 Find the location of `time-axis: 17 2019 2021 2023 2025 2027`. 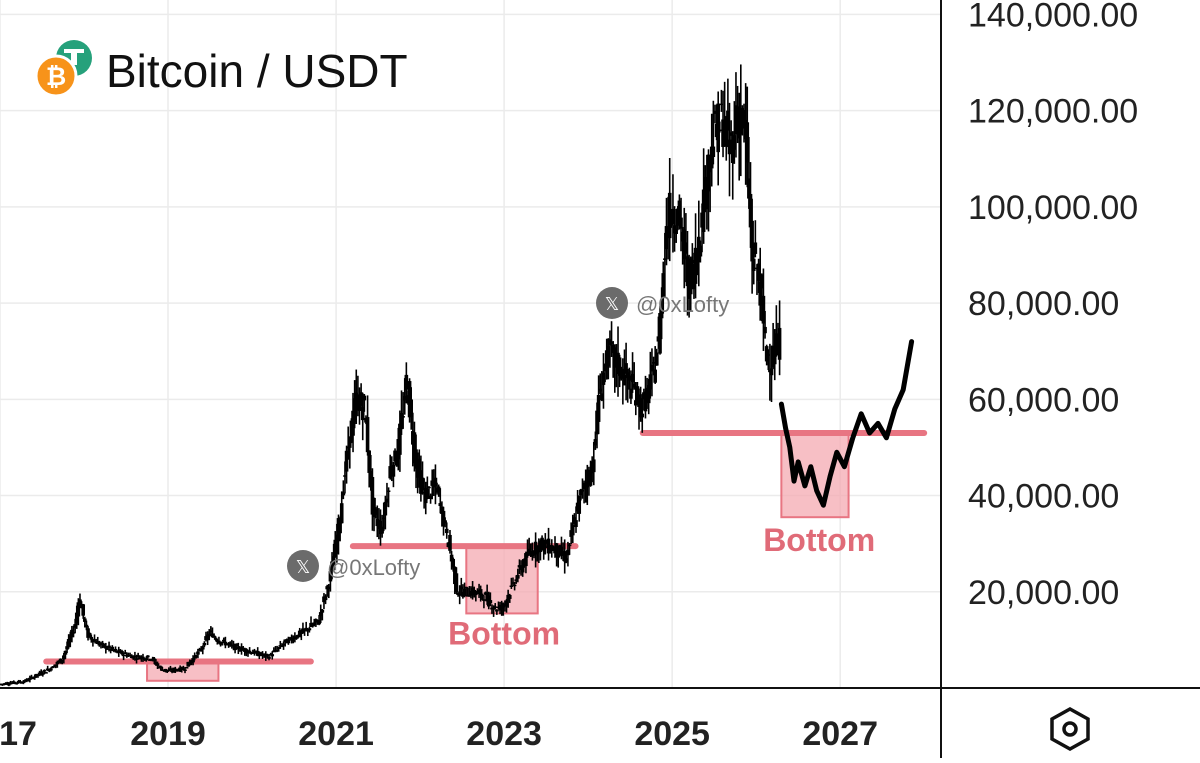

time-axis: 17 2019 2021 2023 2025 2027 is located at coordinates (439, 734).